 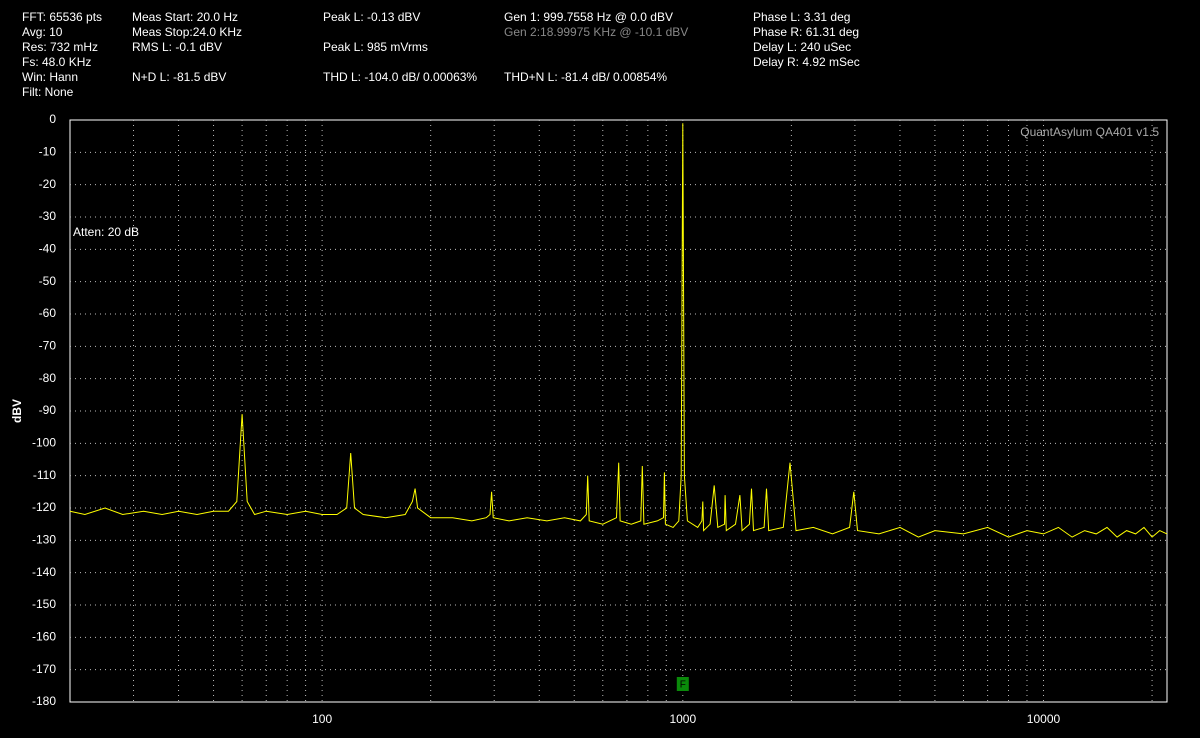 I want to click on marker-label: F, so click(x=683, y=685).